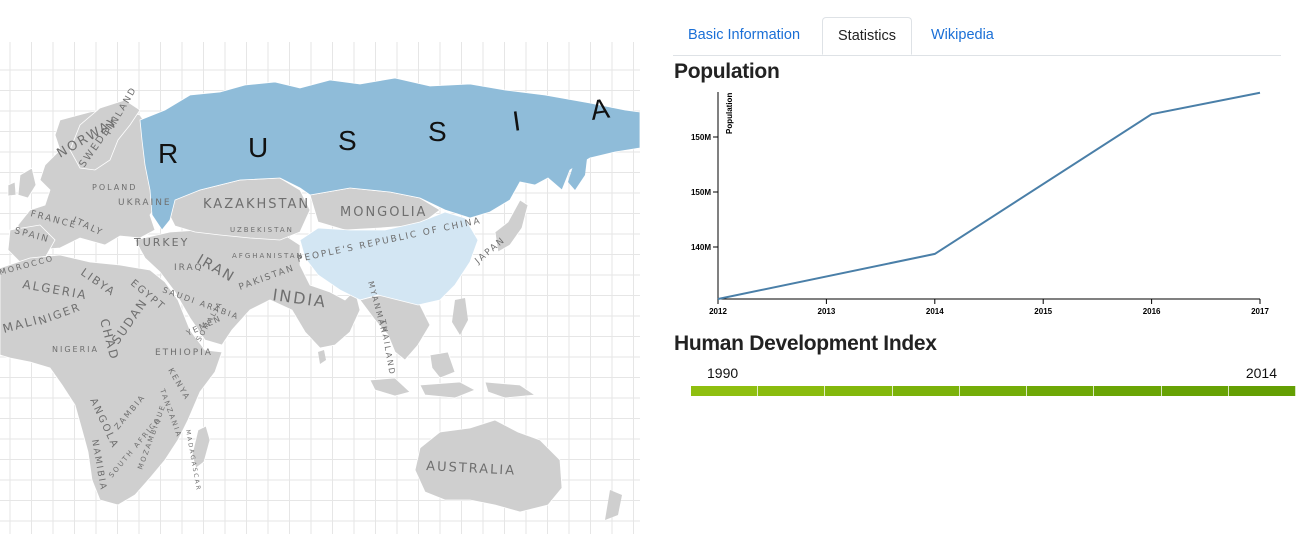 The height and width of the screenshot is (534, 1298). Describe the element at coordinates (256, 204) in the screenshot. I see `map-label-kazakhstan: KAZAKHSTAN` at that location.